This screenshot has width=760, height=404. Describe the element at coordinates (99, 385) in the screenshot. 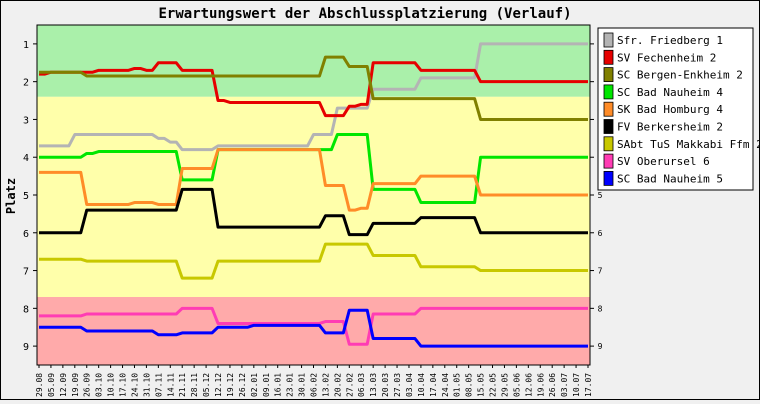

I see `x-tick-label: 03.10` at that location.